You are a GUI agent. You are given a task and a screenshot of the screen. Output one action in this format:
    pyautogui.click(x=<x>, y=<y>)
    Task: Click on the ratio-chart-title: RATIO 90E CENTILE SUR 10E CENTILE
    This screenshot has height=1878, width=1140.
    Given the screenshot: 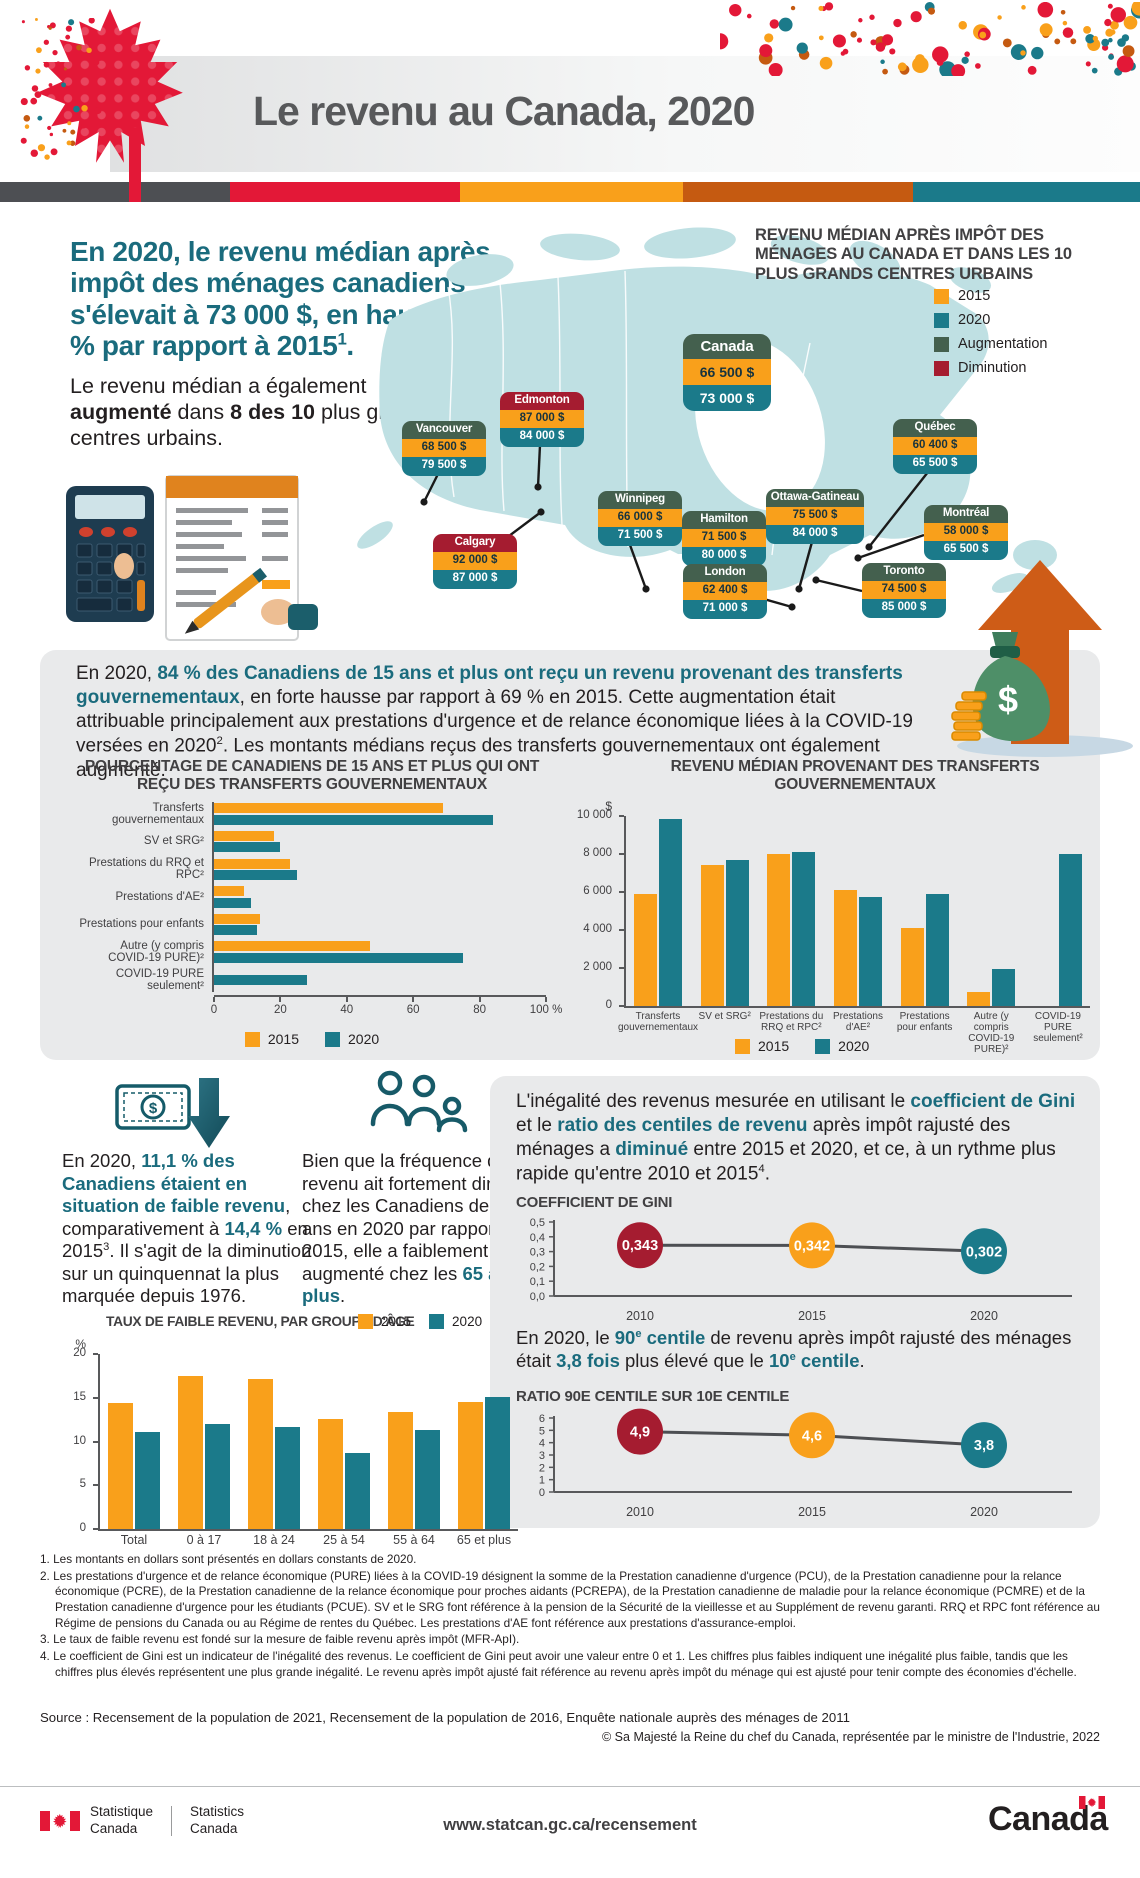 What is the action you would take?
    pyautogui.click(x=653, y=1396)
    